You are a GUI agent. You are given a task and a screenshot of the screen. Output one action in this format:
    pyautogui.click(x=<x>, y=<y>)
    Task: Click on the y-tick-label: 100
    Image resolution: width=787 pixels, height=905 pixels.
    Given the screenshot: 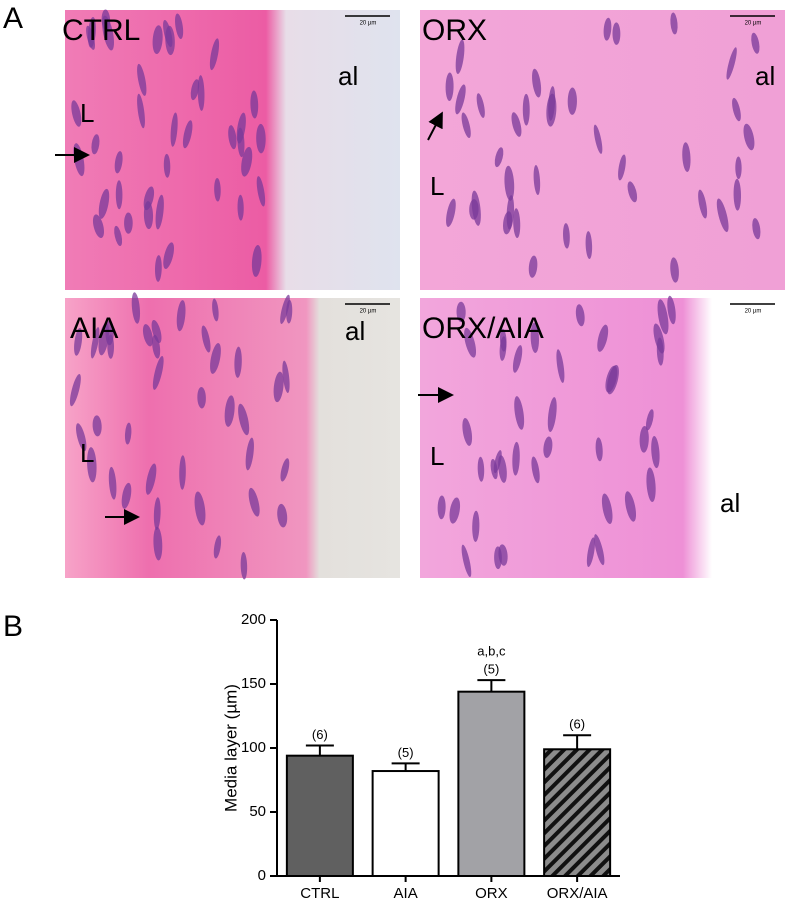 What is the action you would take?
    pyautogui.click(x=253, y=747)
    